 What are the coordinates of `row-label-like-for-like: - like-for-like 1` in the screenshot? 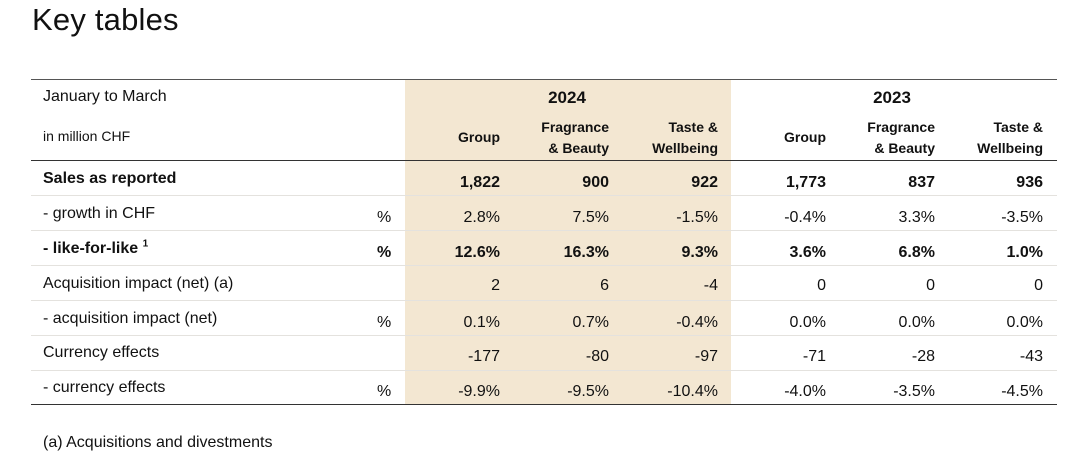 It's located at (95, 249).